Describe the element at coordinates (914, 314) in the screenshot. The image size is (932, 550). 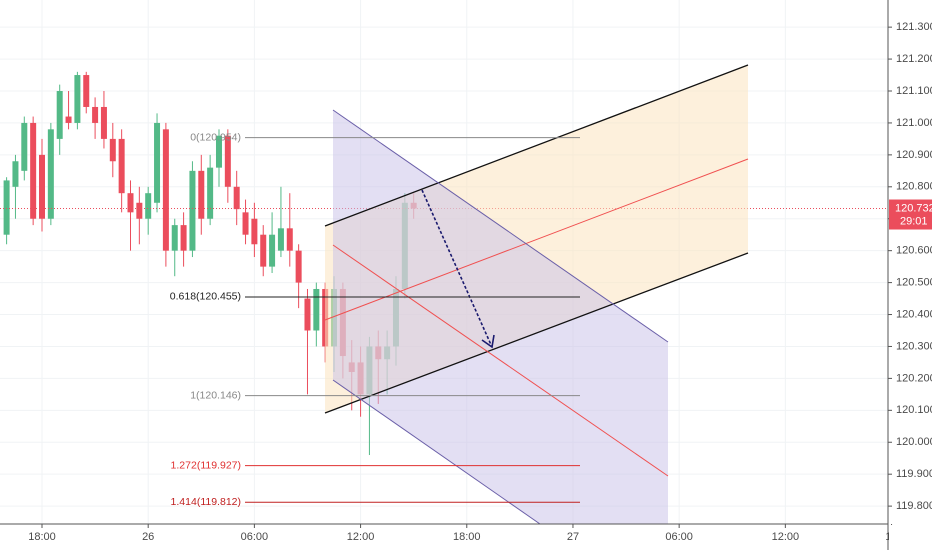
I see `y-tick-label: 120.400` at that location.